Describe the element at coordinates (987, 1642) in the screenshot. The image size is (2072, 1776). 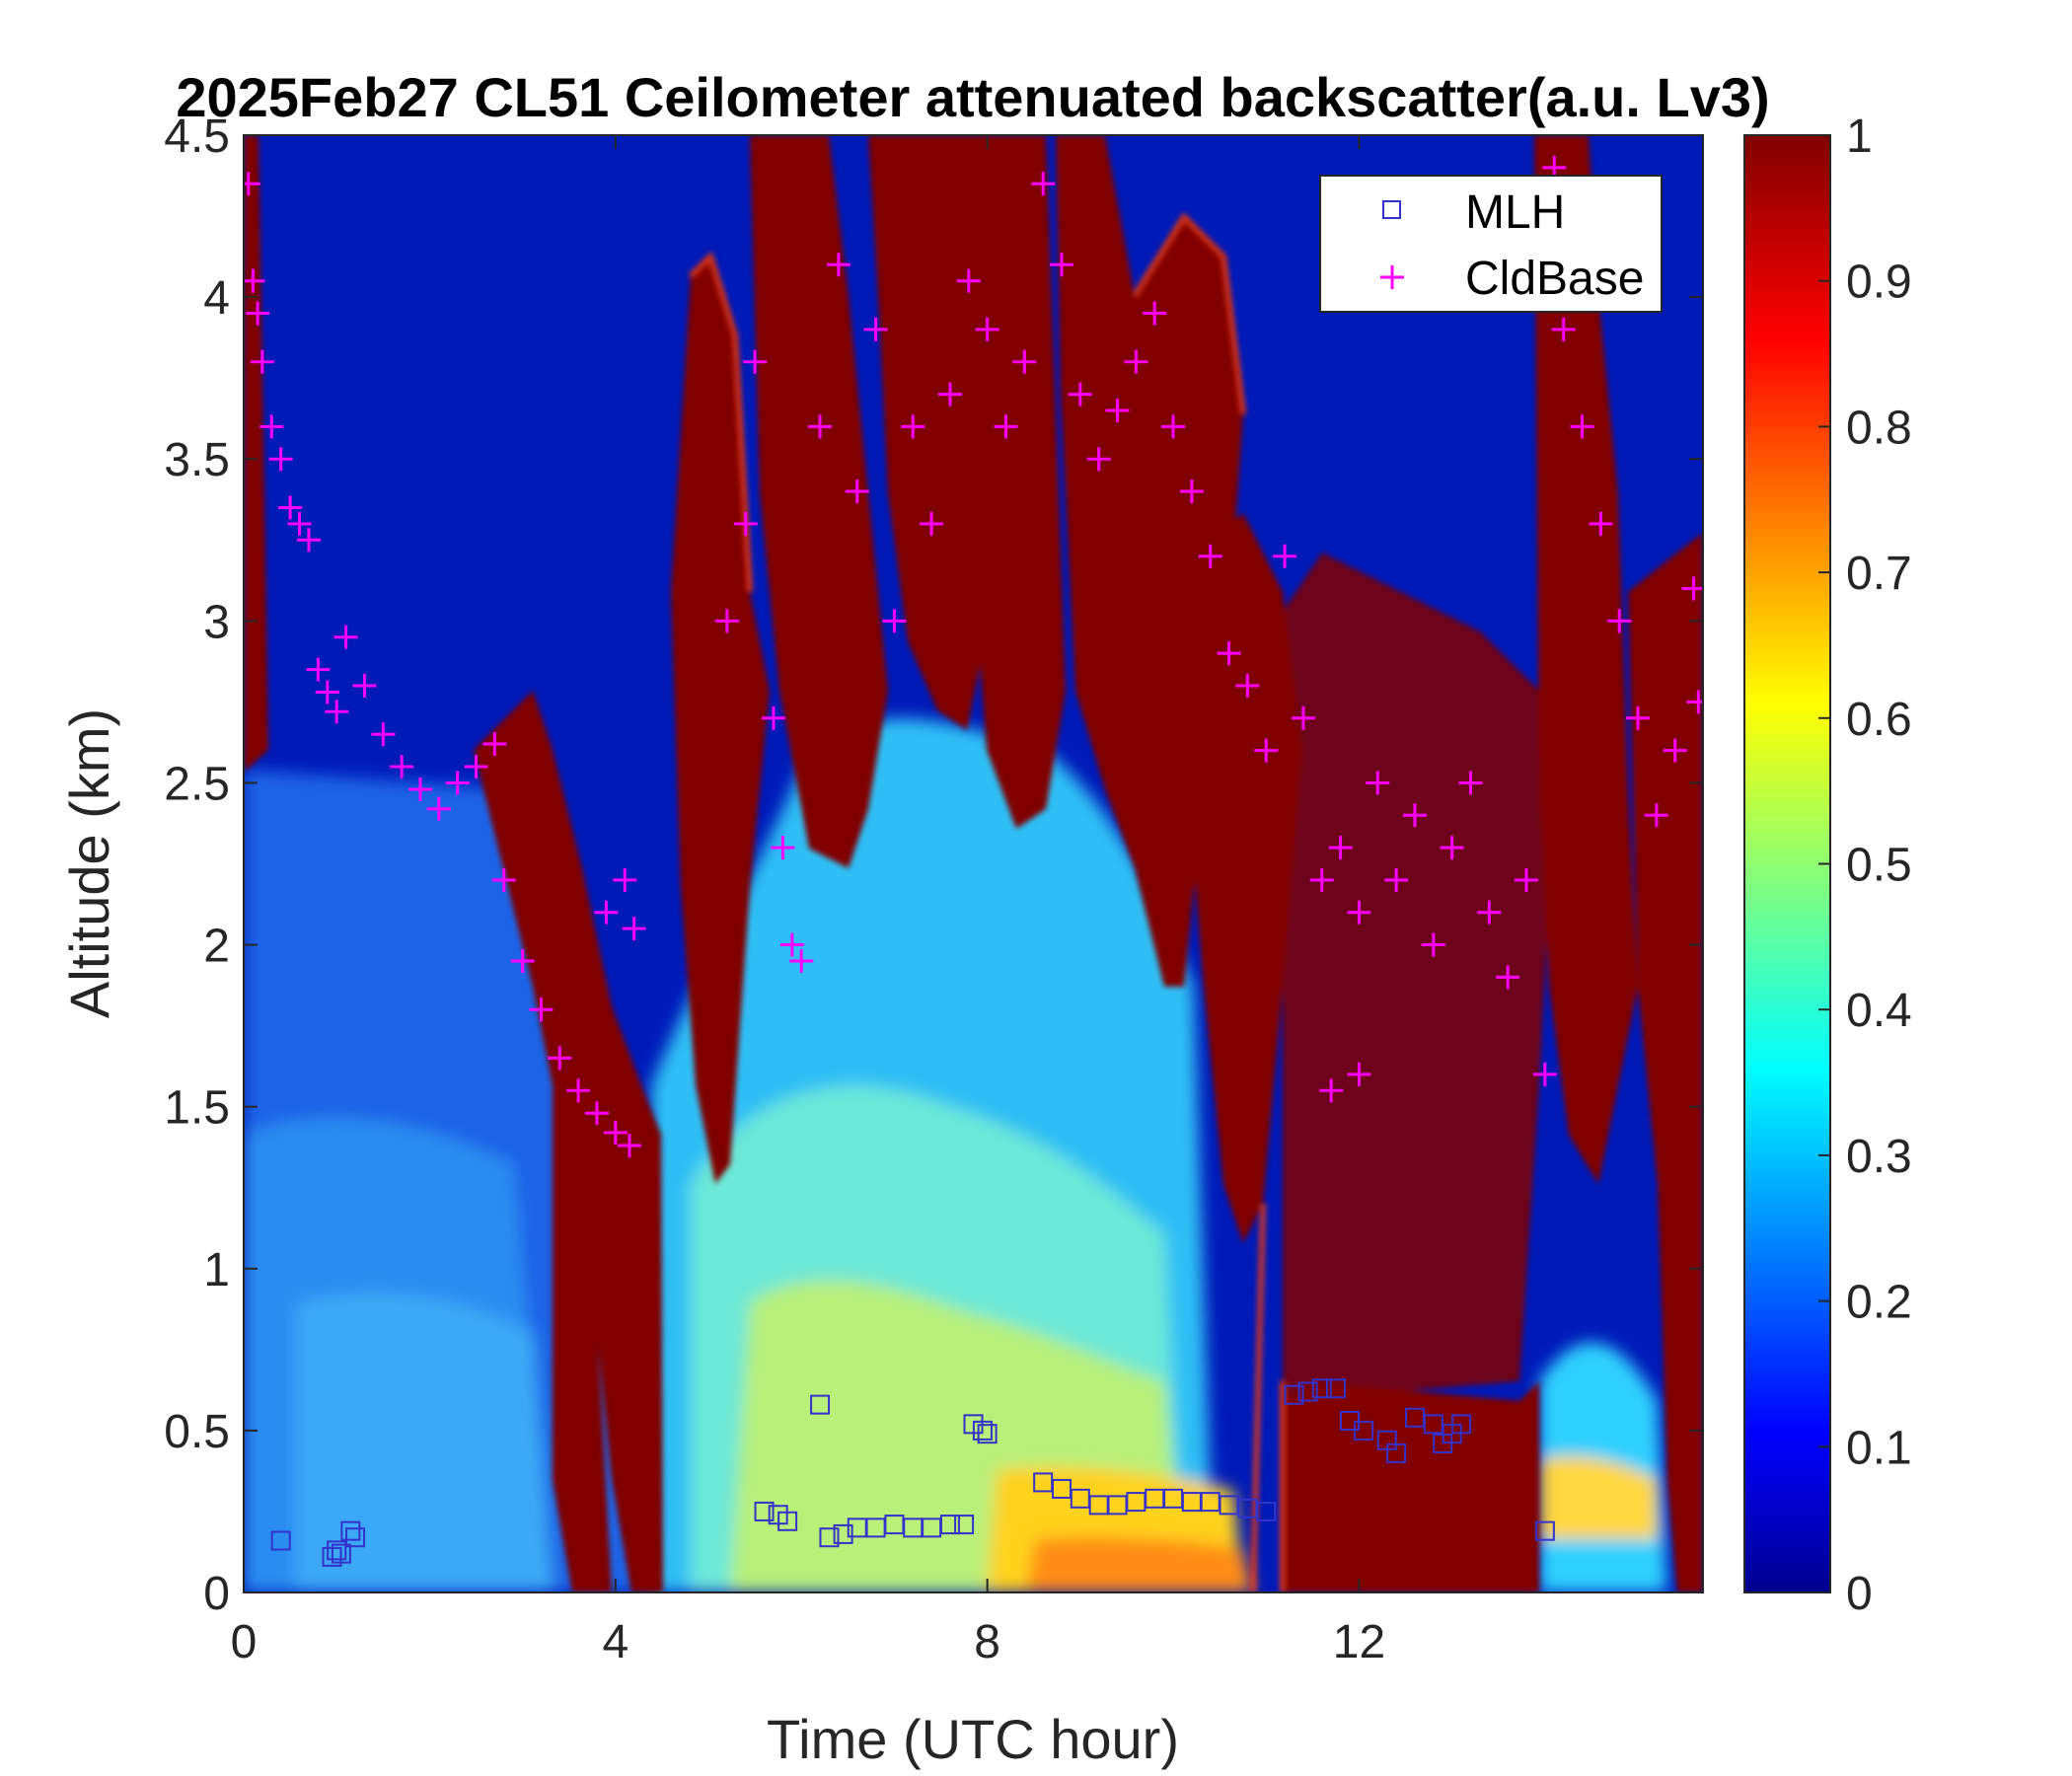
I see `x-tick-label: 8` at that location.